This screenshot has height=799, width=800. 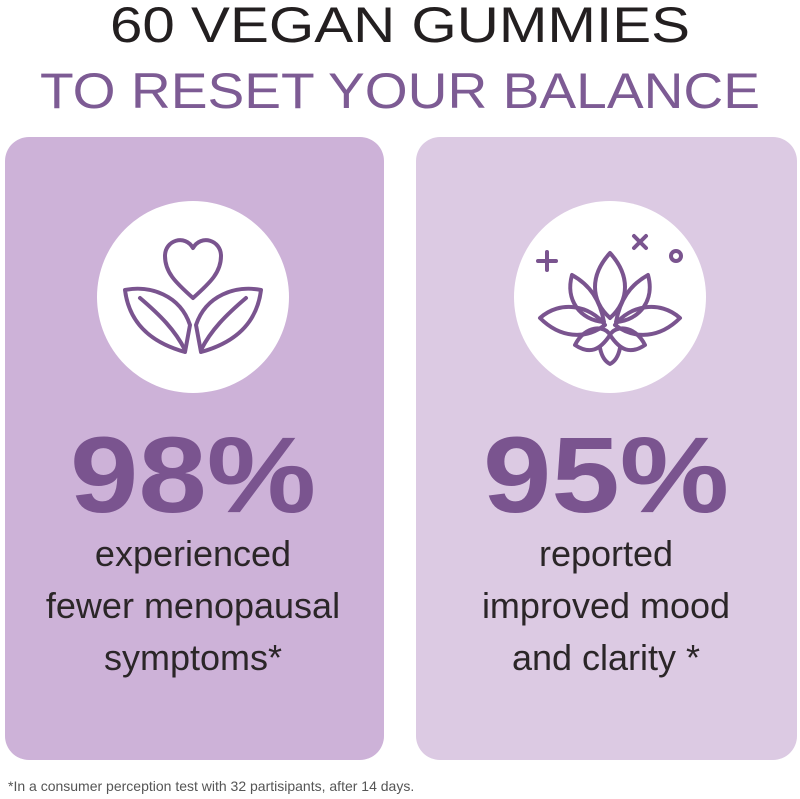 What do you see at coordinates (193, 553) in the screenshot?
I see `description-line: experienced` at bounding box center [193, 553].